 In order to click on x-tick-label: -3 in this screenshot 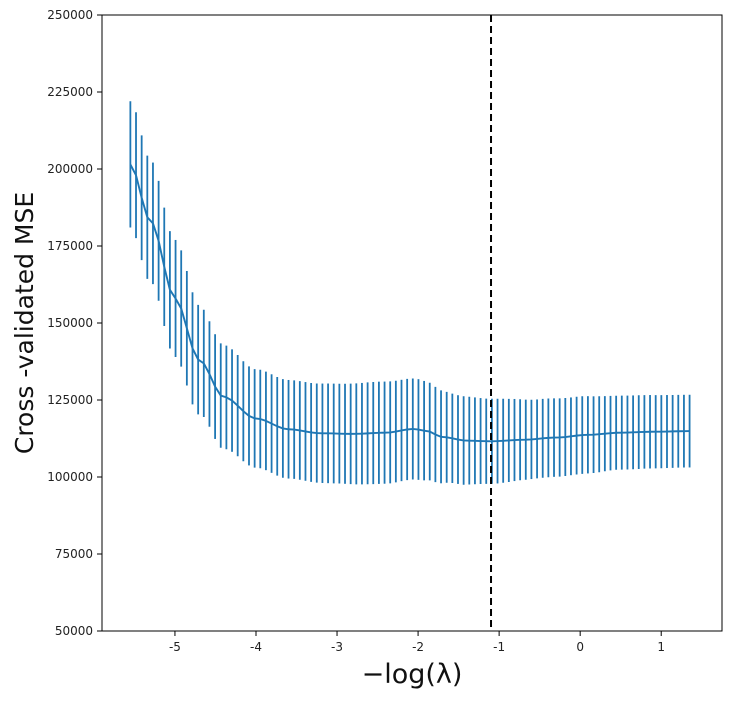, I will do `click(337, 647)`.